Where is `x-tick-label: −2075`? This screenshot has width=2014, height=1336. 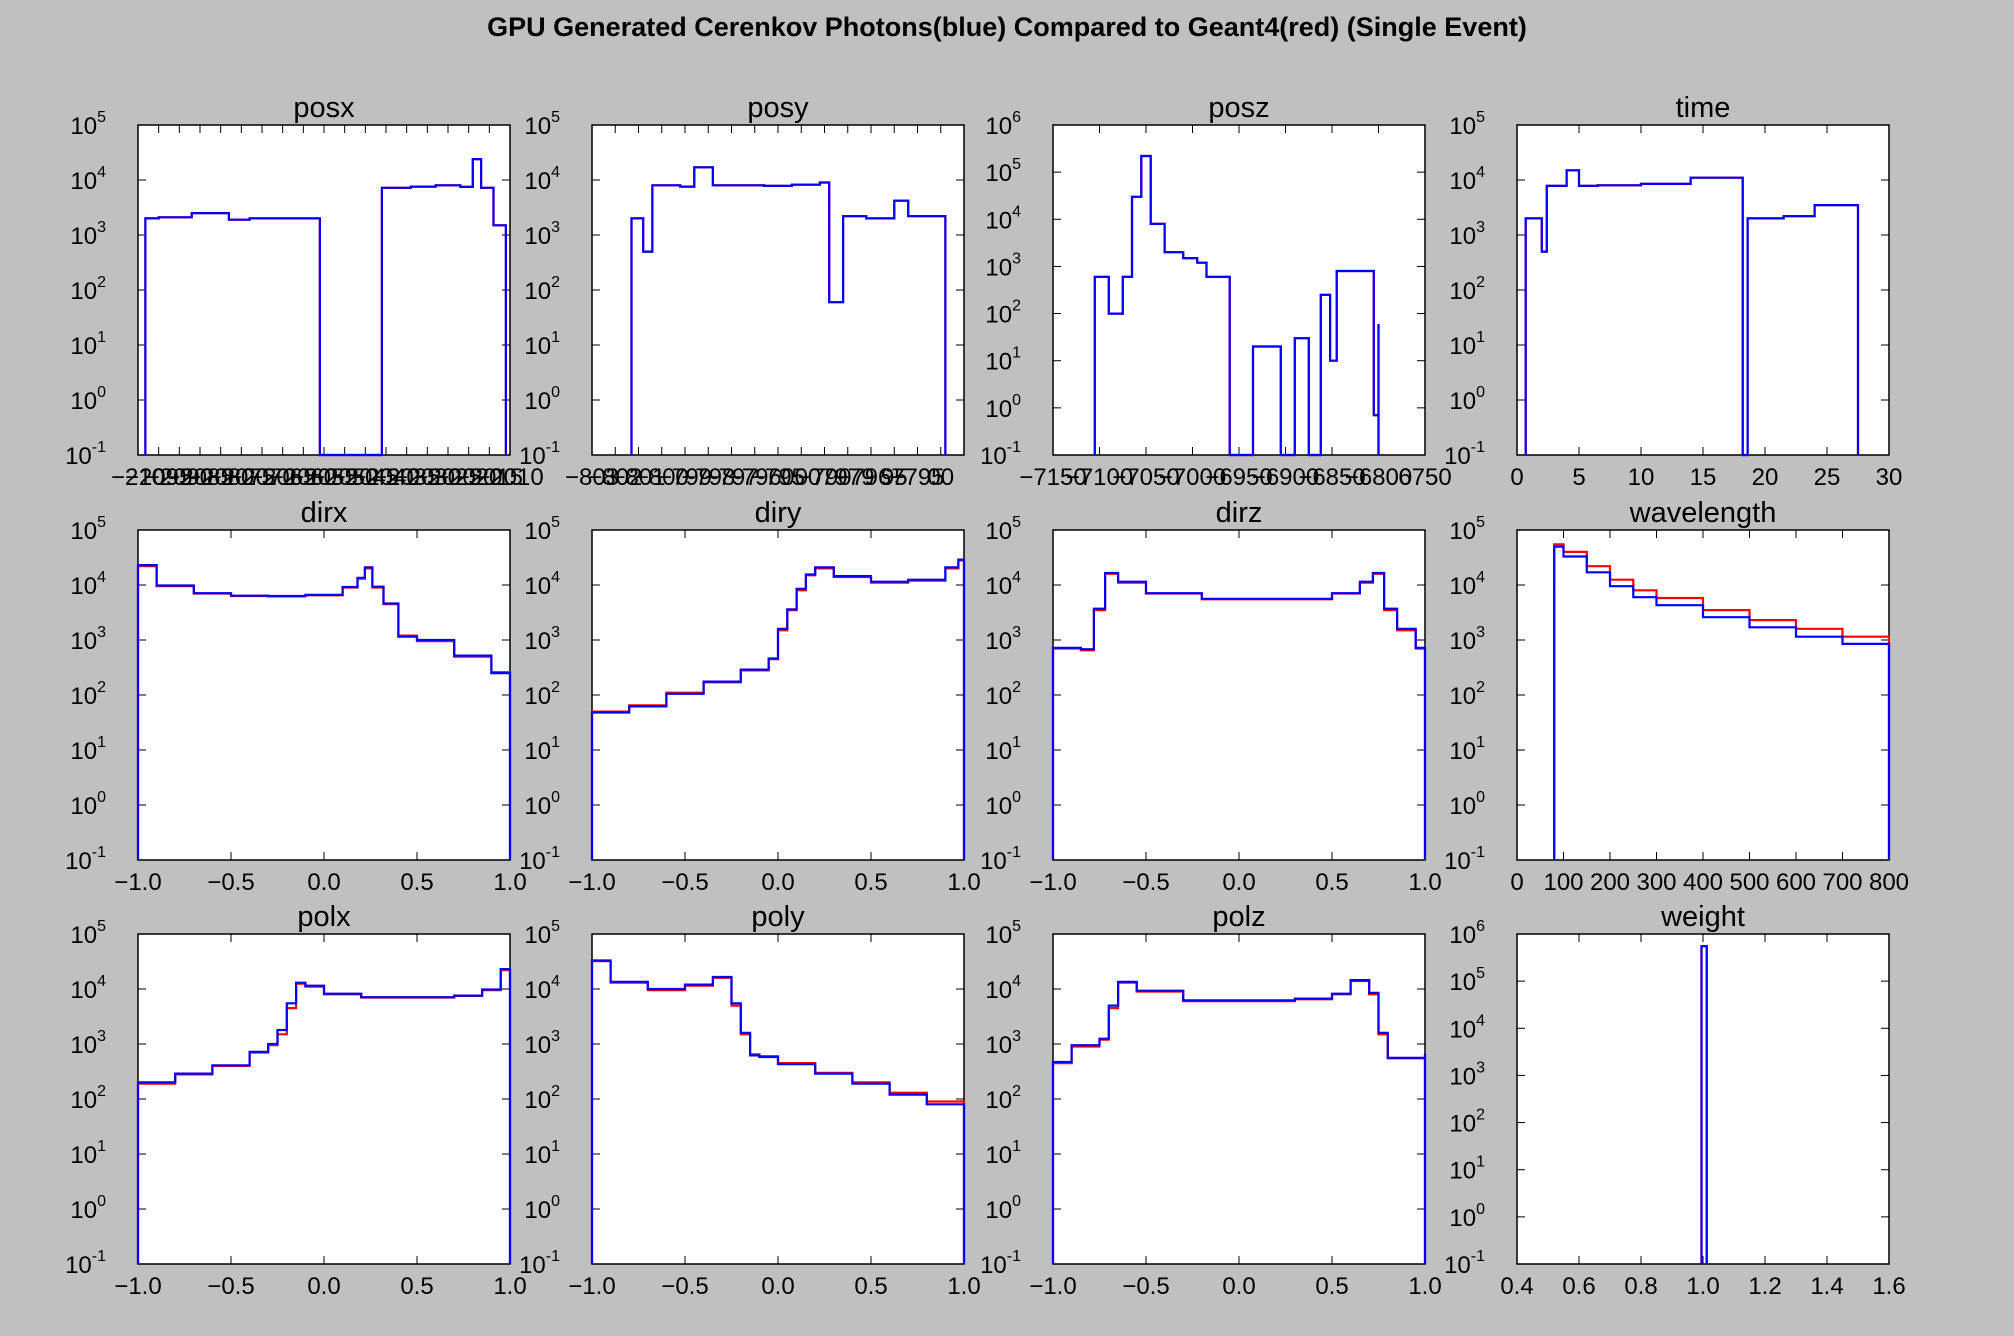 x-tick-label: −2075 is located at coordinates (241, 477).